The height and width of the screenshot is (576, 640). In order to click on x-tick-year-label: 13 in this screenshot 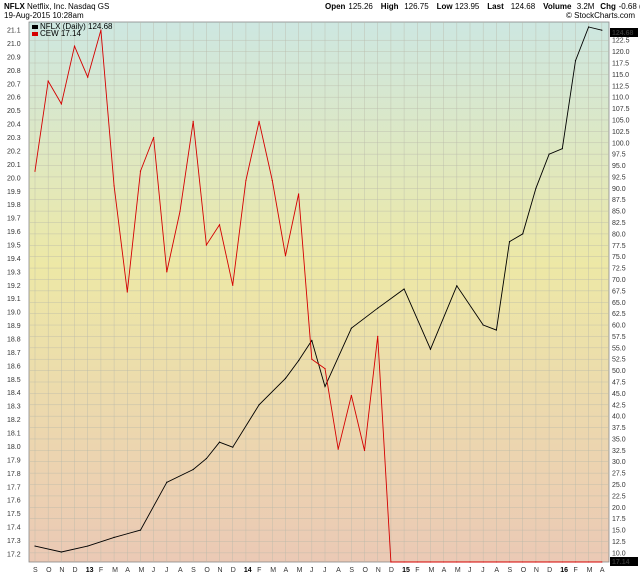, I will do `click(90, 570)`.